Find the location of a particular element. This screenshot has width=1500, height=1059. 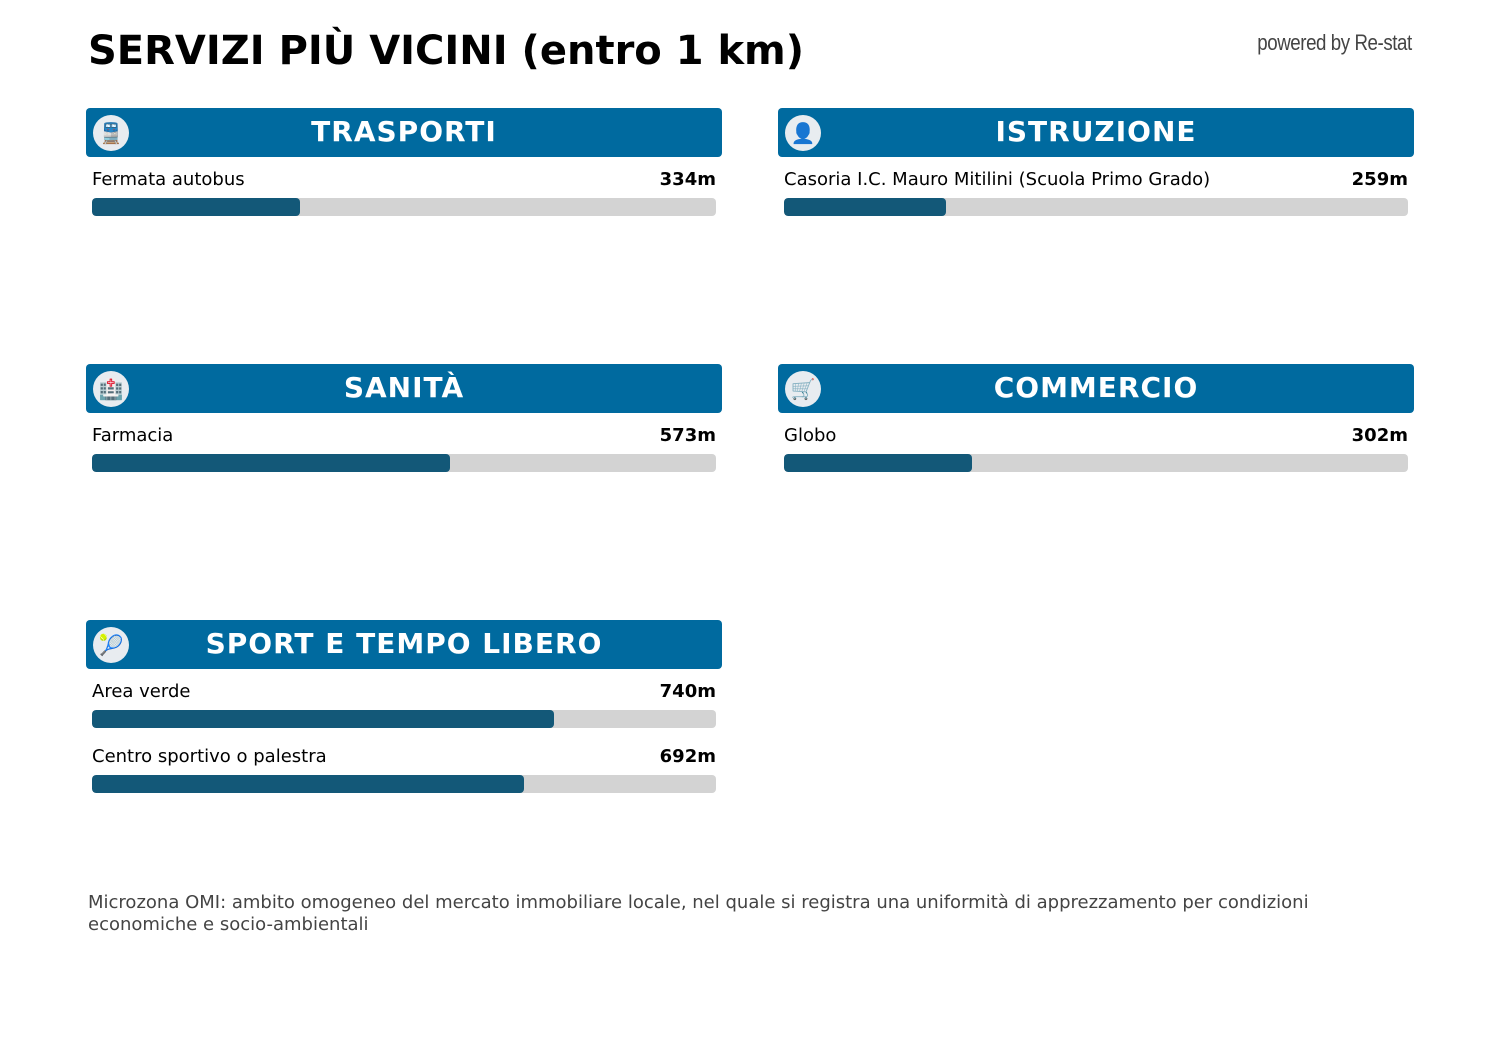

teacher-icon: 👤 is located at coordinates (803, 133).